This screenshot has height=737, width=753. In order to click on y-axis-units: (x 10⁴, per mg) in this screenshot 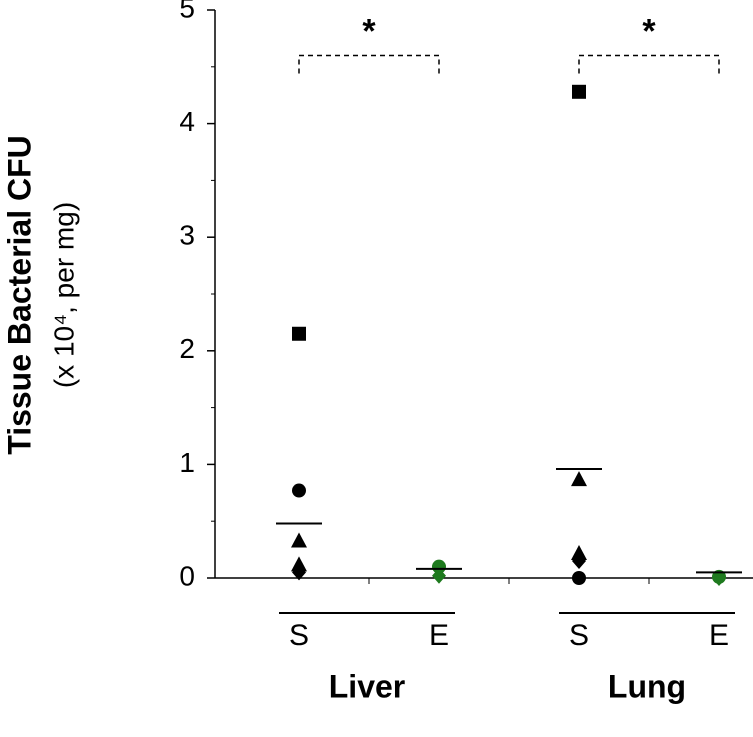, I will do `click(63, 295)`.